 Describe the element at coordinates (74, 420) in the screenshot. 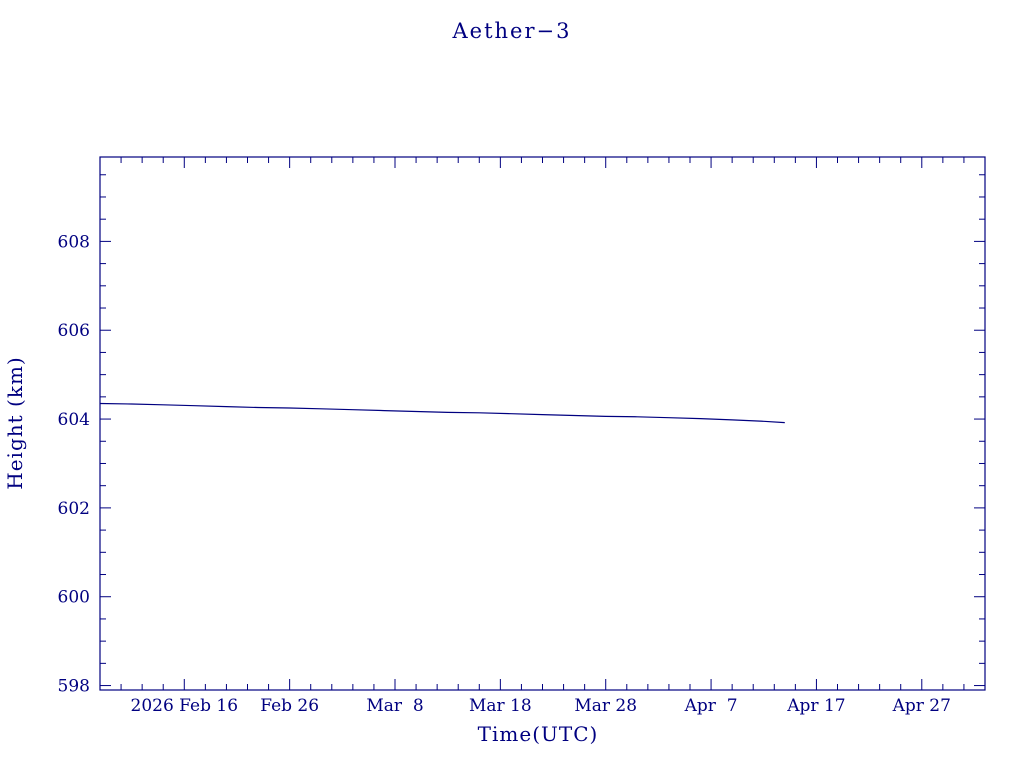

I see `y-tick-label: 604` at that location.